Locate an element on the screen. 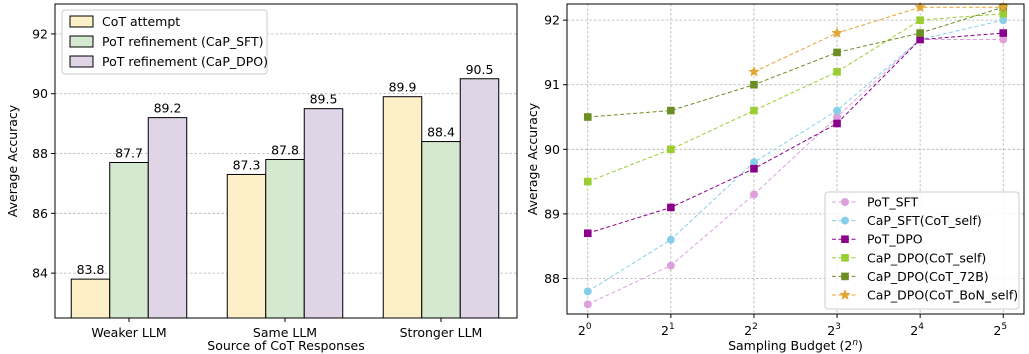 The height and width of the screenshot is (354, 1029). y-tick-label: 84 is located at coordinates (40, 273).